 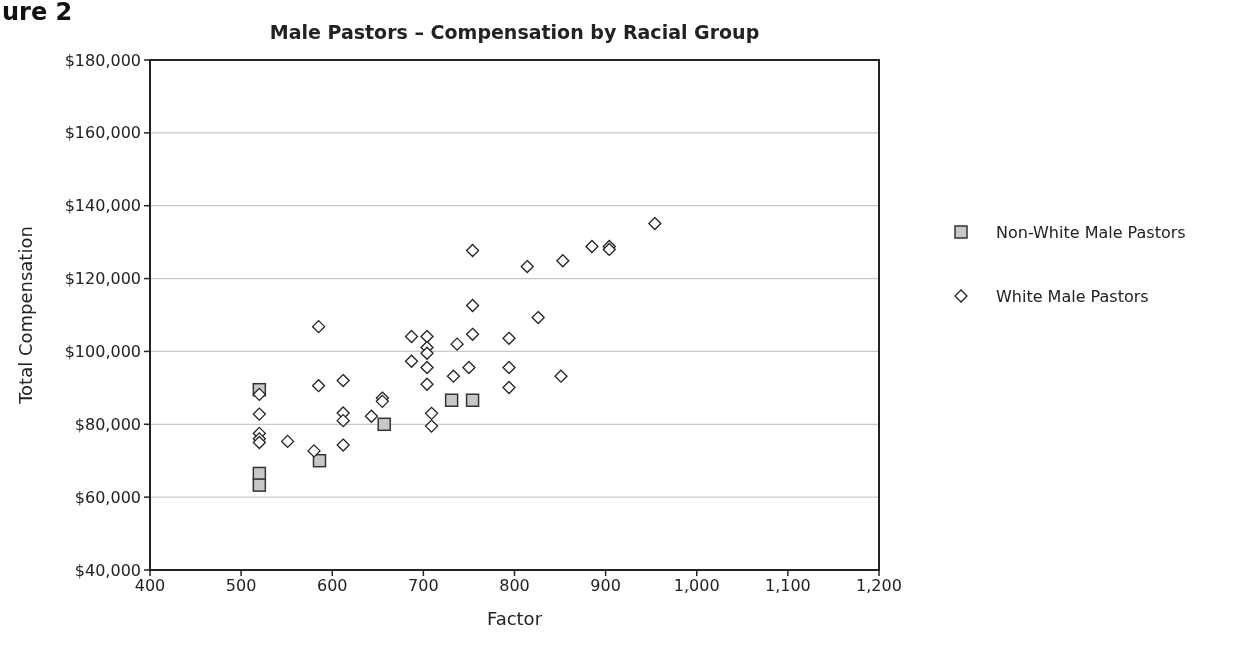 What do you see at coordinates (107, 424) in the screenshot?
I see `y-tick-label: $80,000` at bounding box center [107, 424].